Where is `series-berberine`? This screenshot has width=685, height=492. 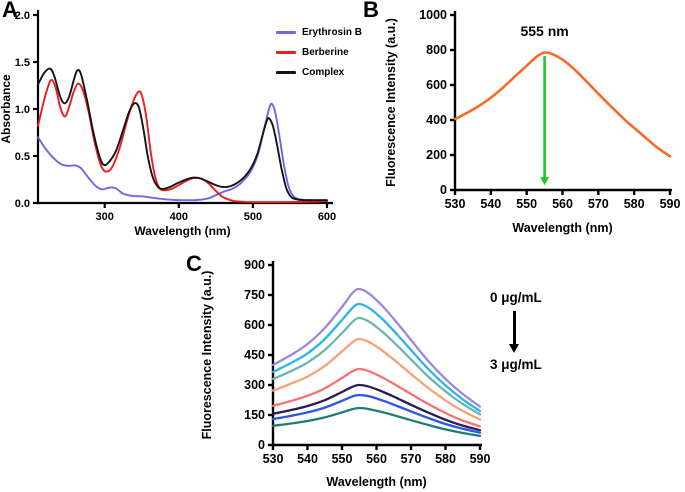
series-berberine is located at coordinates (182, 141).